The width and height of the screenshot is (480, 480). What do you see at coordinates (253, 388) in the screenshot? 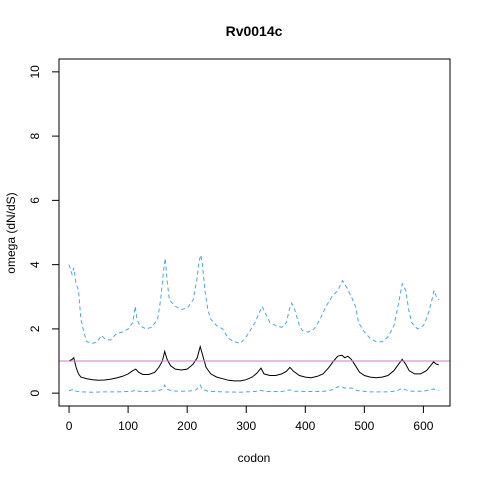
I see `series-lower-line` at bounding box center [253, 388].